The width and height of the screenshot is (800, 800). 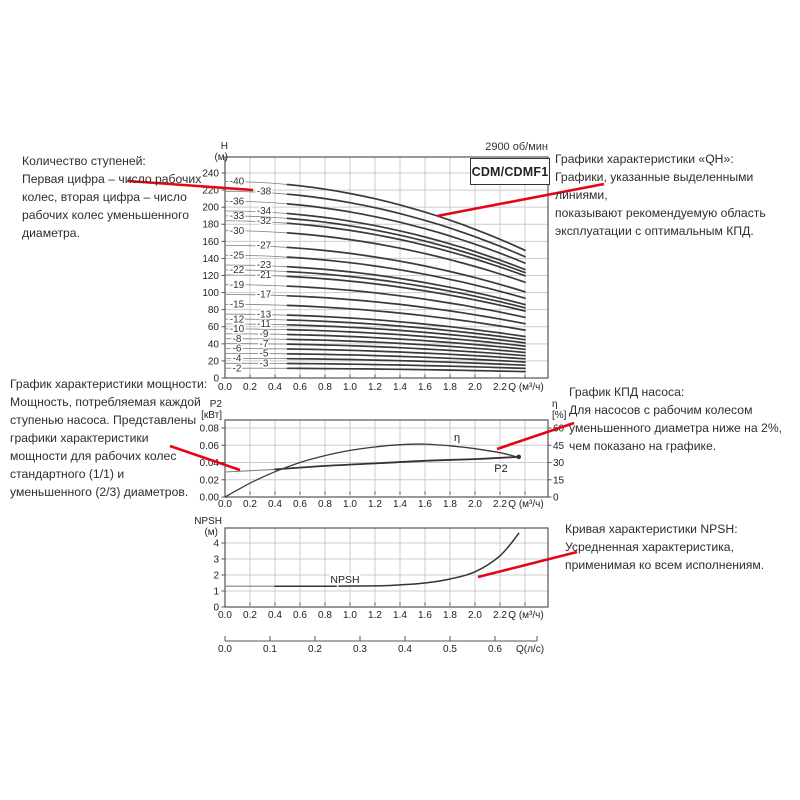 I want to click on p2-frame, so click(x=386, y=458).